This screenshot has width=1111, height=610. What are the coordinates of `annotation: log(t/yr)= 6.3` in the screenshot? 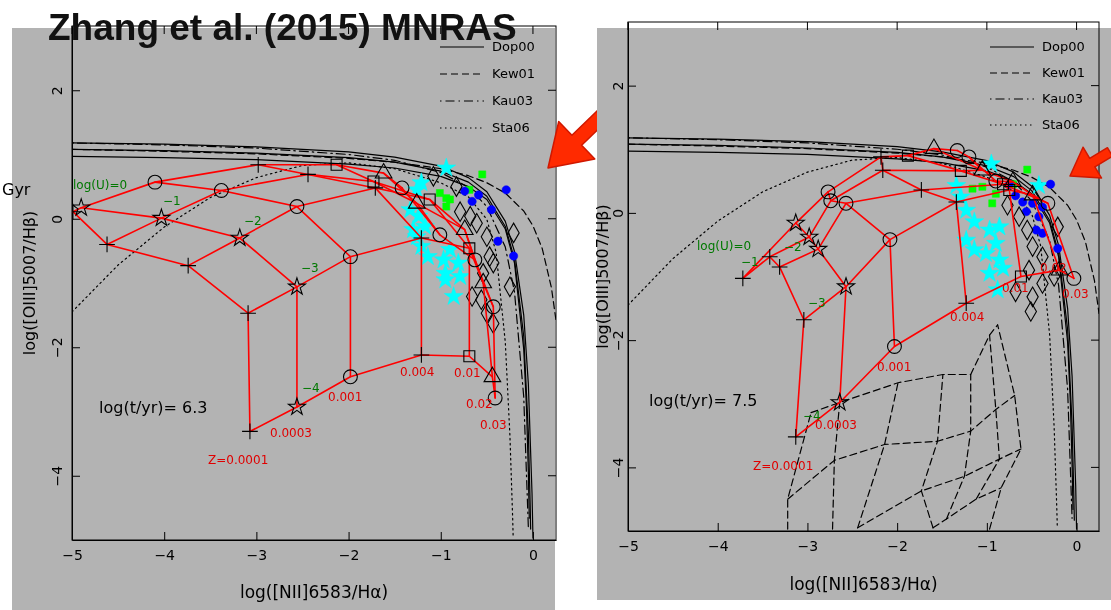 It's located at (153, 407).